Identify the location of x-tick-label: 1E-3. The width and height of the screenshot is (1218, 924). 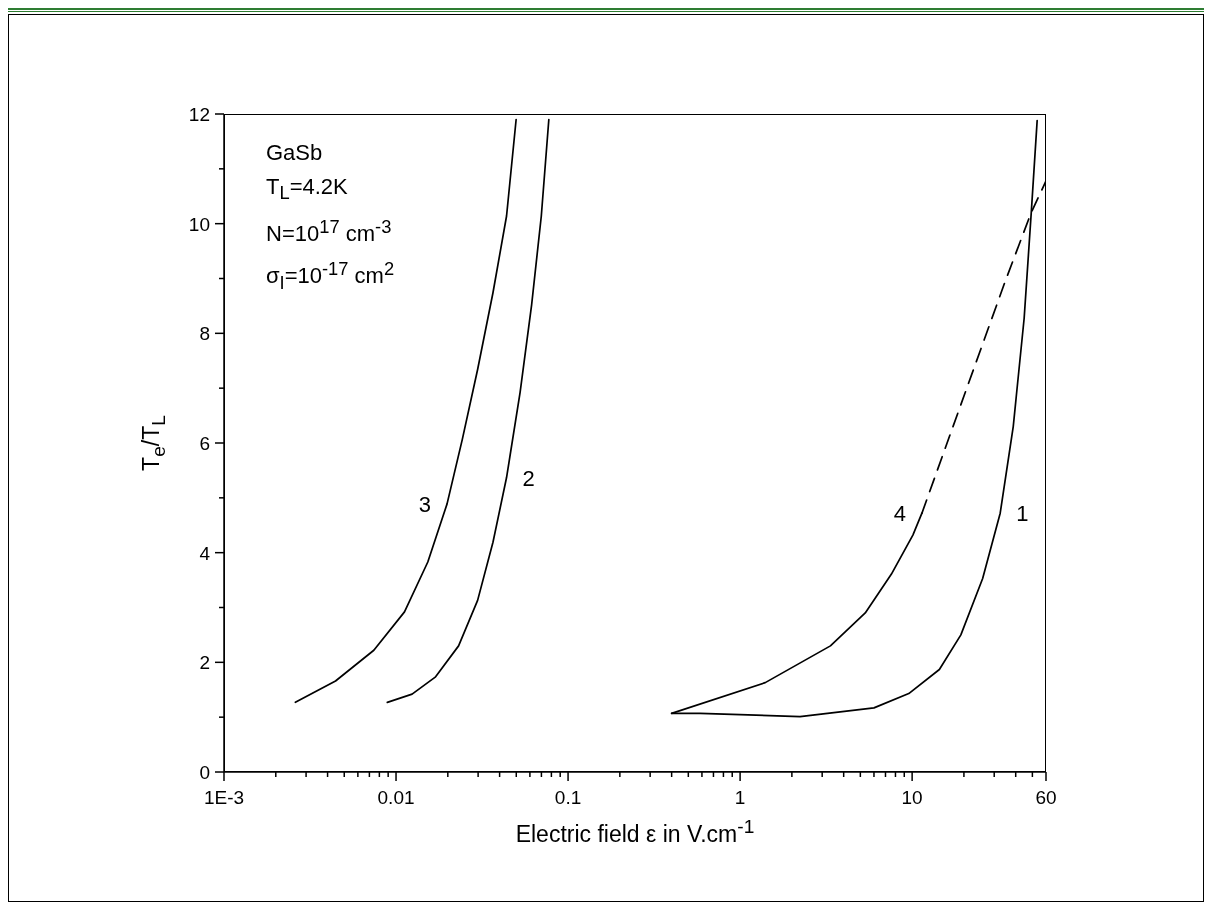
(224, 797).